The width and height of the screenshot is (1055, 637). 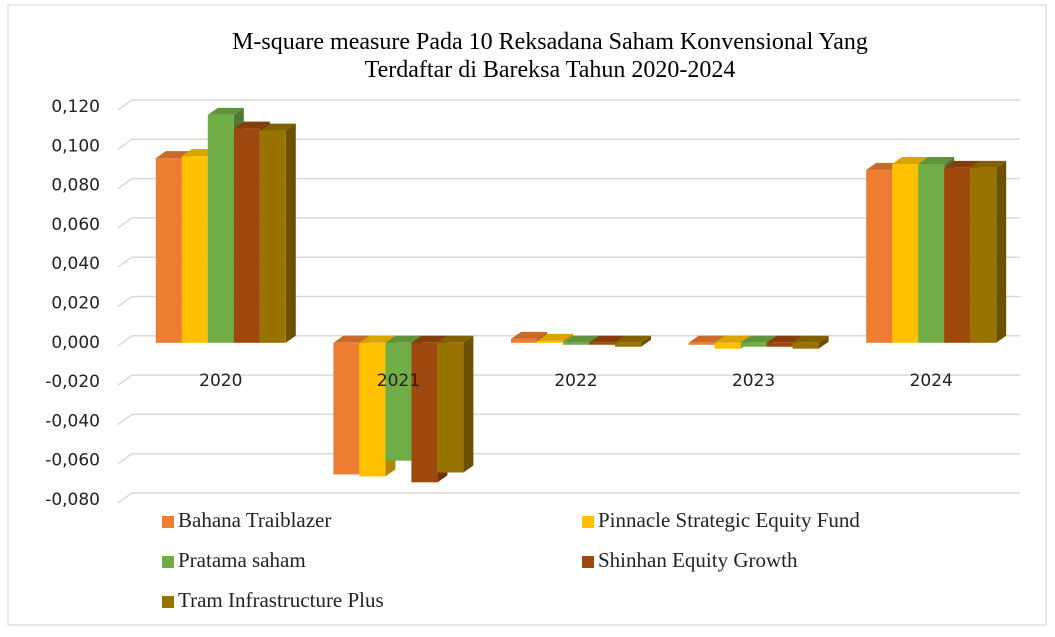 I want to click on y-tick-label: -0,040, so click(x=72, y=421).